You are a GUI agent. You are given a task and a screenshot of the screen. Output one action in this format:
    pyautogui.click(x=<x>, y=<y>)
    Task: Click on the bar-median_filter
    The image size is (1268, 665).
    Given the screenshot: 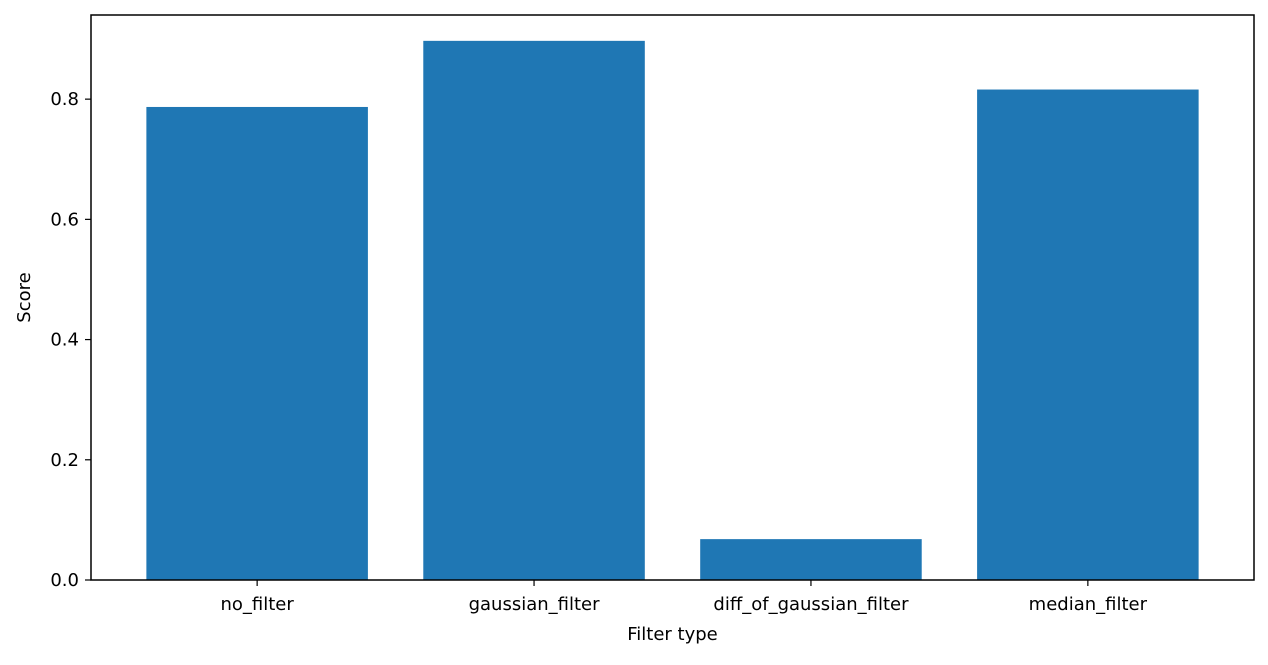 What is the action you would take?
    pyautogui.click(x=1088, y=334)
    